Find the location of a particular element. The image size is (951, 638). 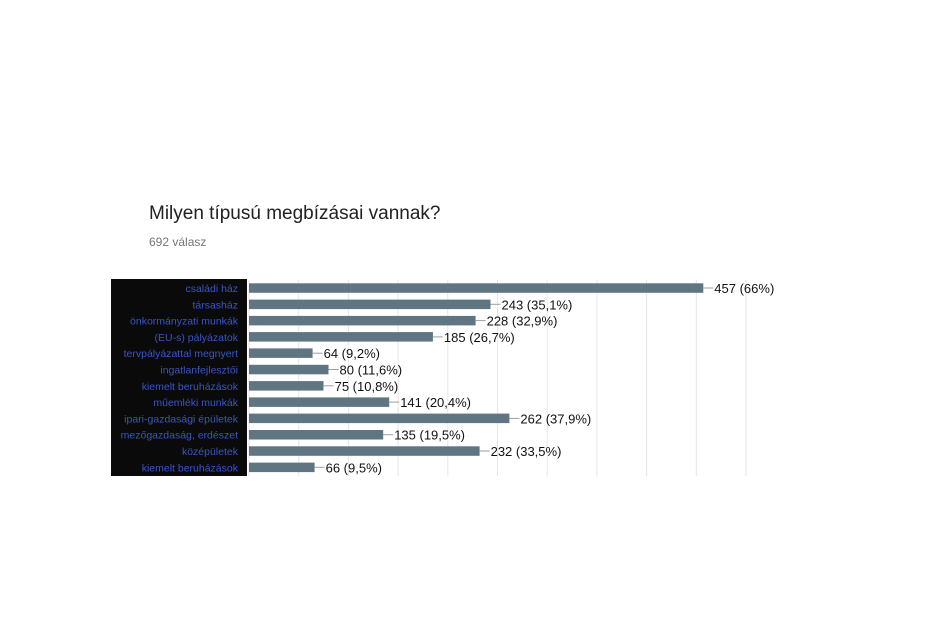

category-label-panel is located at coordinates (179, 377).